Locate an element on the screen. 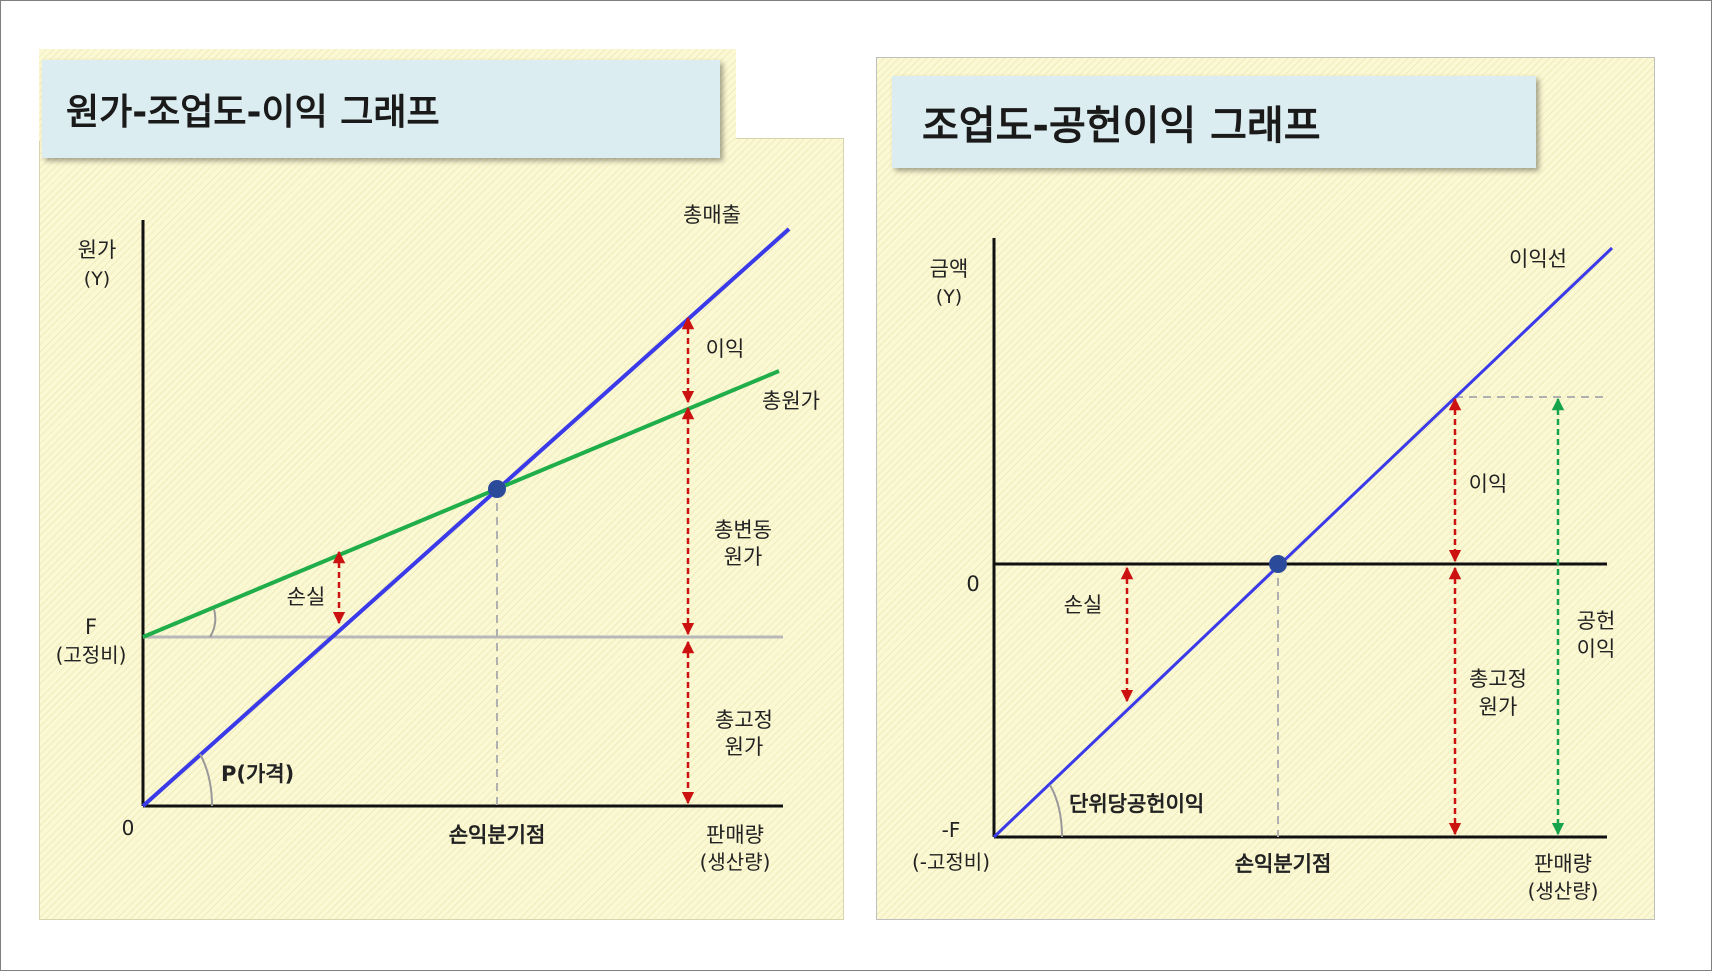 The height and width of the screenshot is (971, 1712). left-y-axis-label-2: (Y) is located at coordinates (97, 279).